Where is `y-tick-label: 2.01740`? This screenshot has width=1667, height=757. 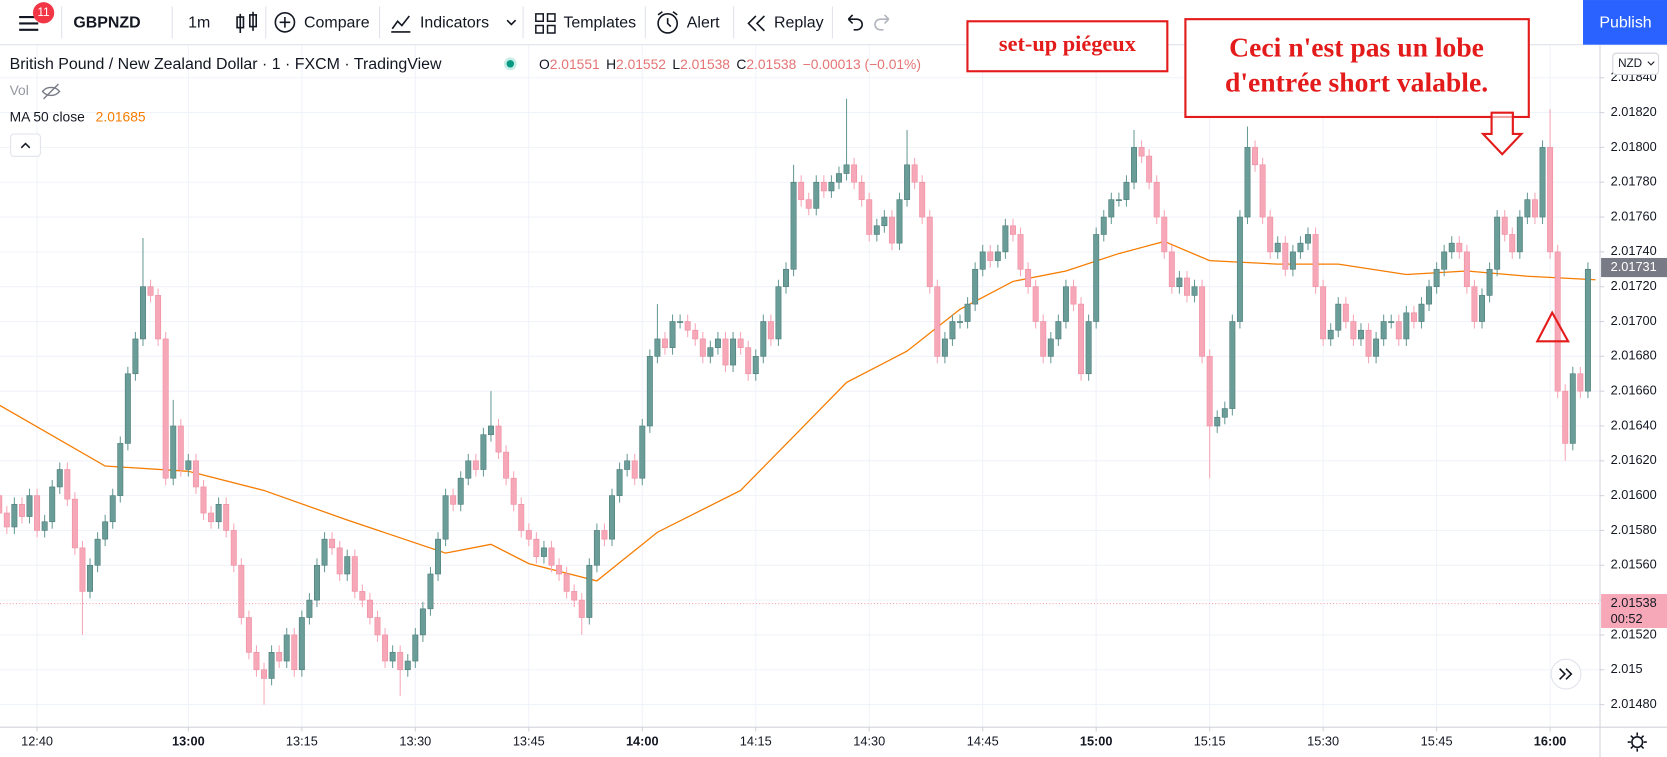
y-tick-label: 2.01740 is located at coordinates (1634, 250).